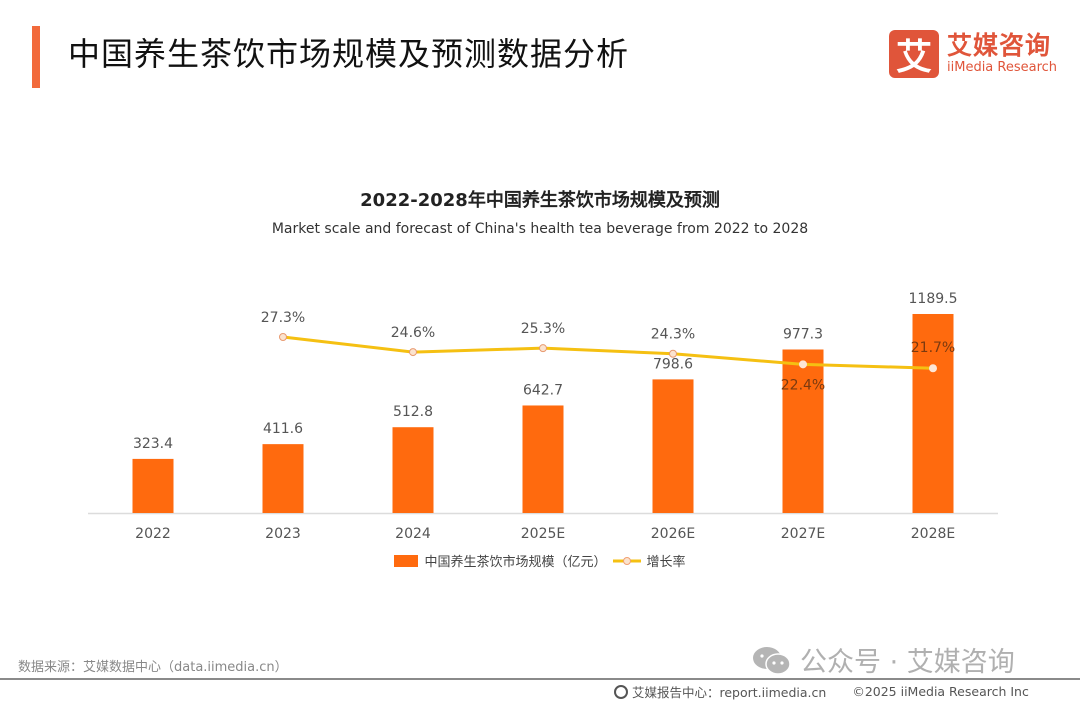 The width and height of the screenshot is (1080, 702). Describe the element at coordinates (933, 348) in the screenshot. I see `growth-label-2028E: 21.7%` at that location.